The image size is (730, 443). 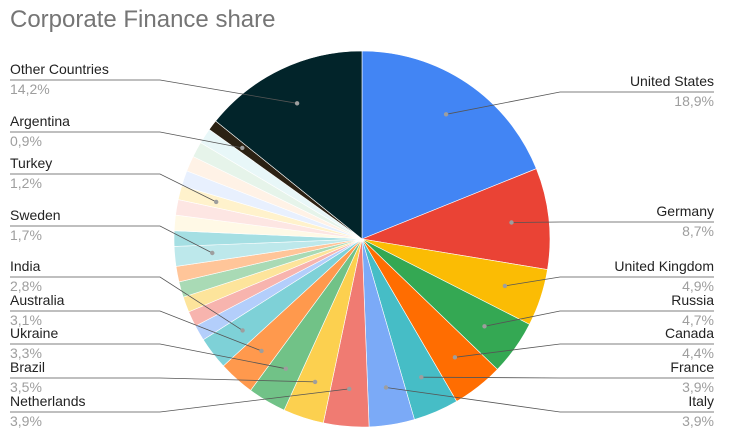 I want to click on value-italy: 3,9%, so click(x=698, y=421).